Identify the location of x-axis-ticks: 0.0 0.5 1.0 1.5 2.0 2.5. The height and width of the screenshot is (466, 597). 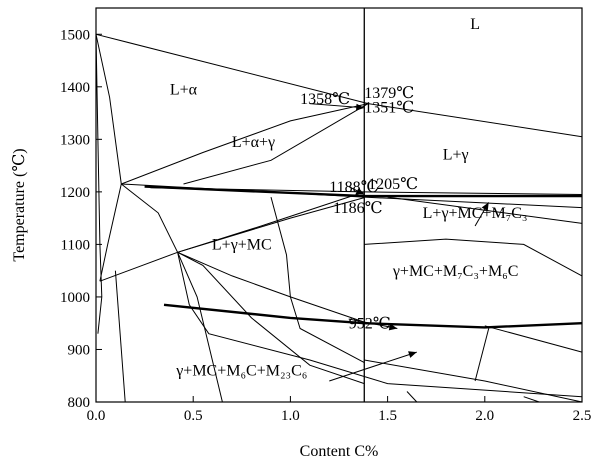
(339, 410).